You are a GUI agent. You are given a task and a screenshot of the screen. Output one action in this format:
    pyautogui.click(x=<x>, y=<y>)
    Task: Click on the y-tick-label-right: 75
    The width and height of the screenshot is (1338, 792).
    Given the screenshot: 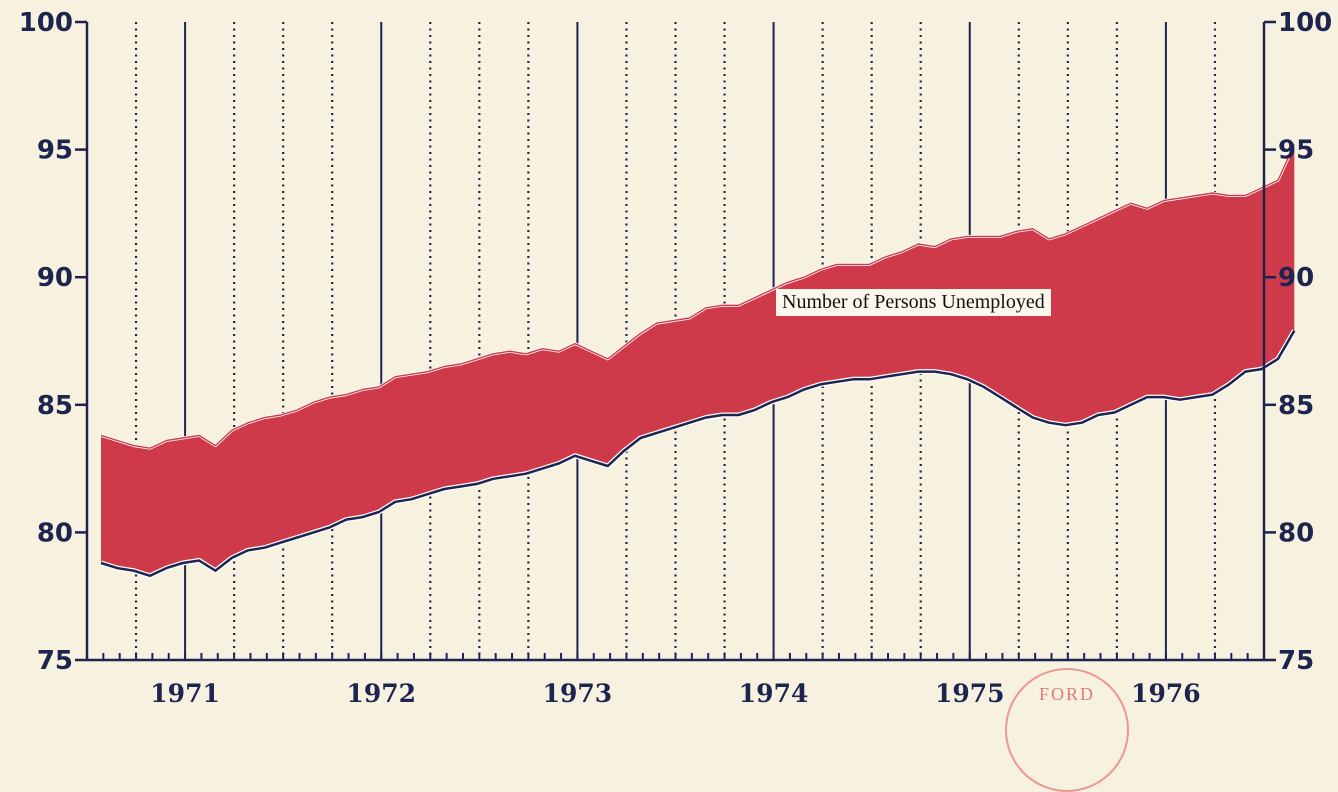 What is the action you would take?
    pyautogui.click(x=1296, y=661)
    